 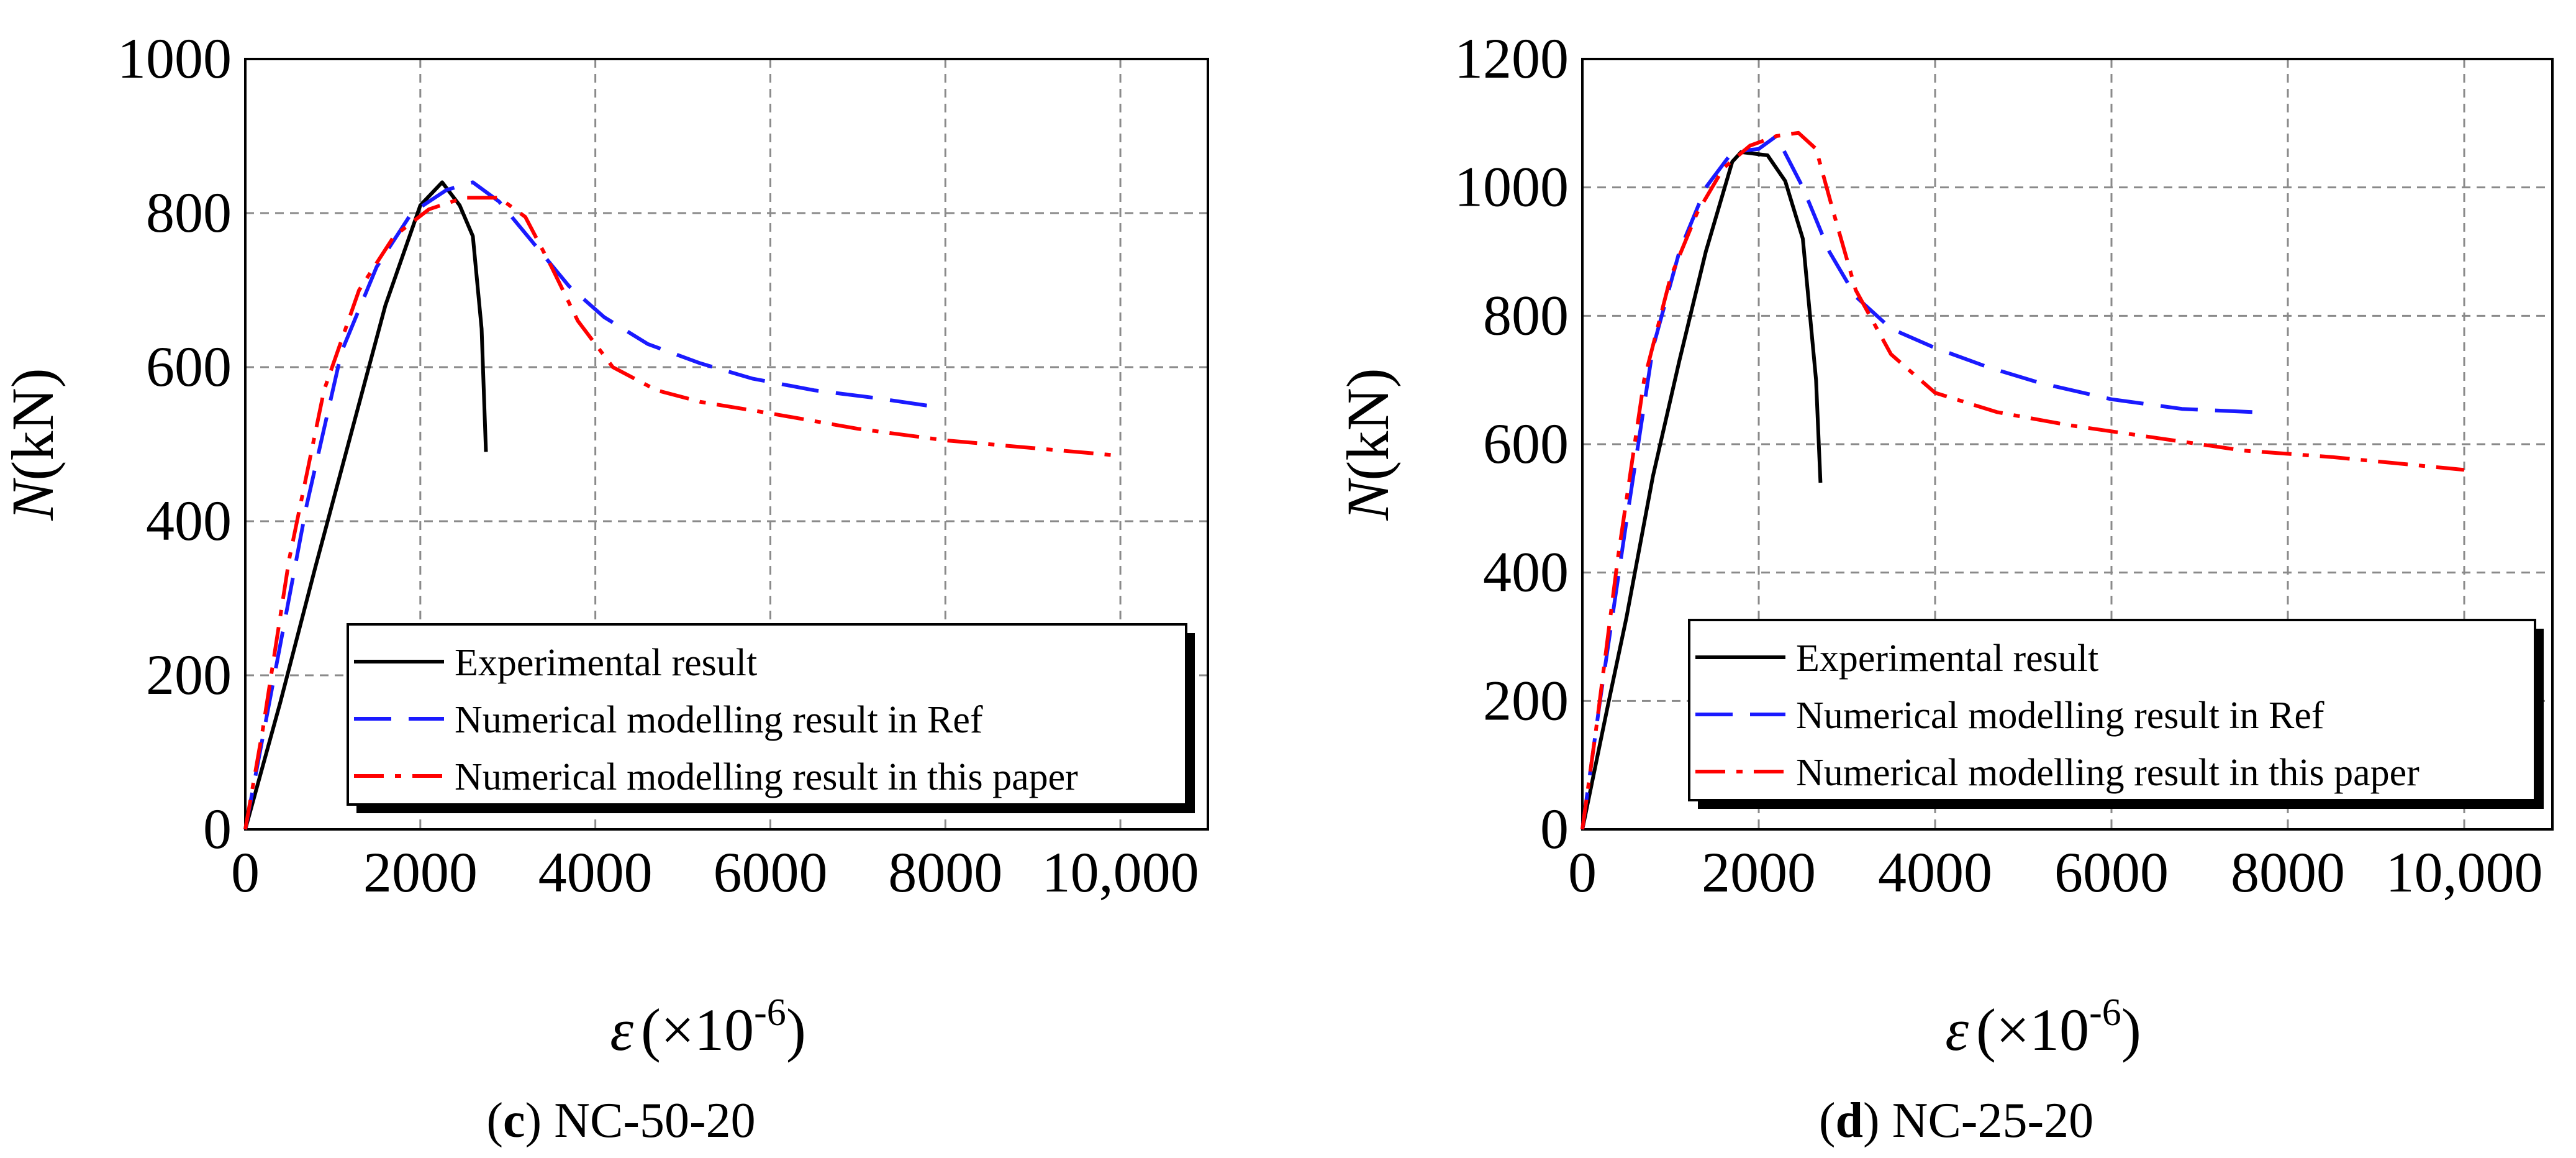 I want to click on caption-letter: d, so click(x=1850, y=1120).